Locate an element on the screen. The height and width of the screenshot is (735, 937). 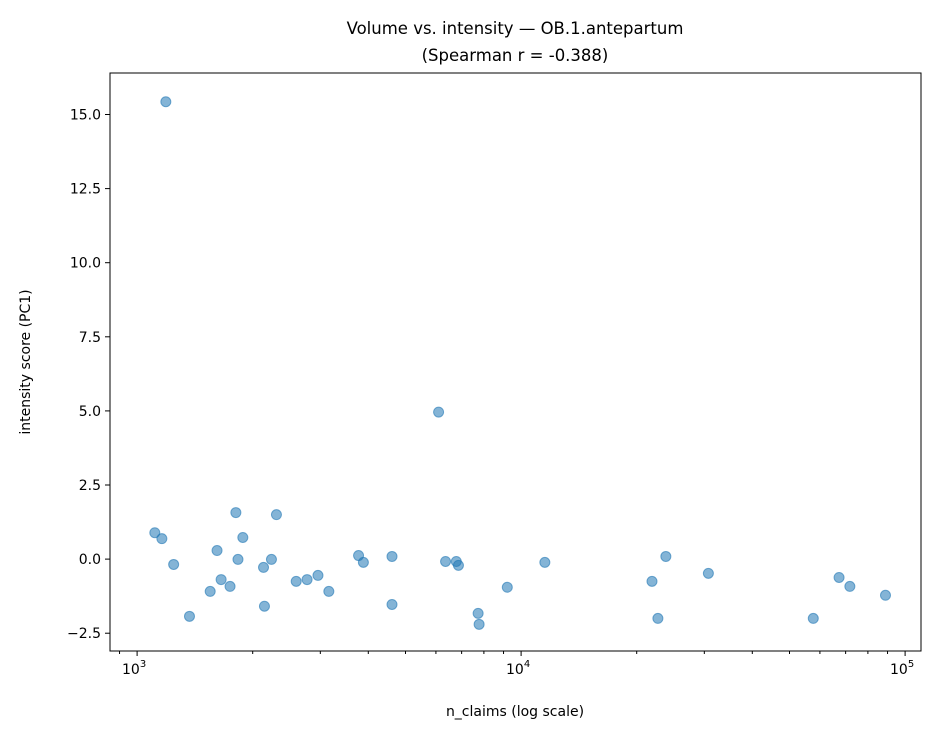
y-tick-label: 2.5 is located at coordinates (90, 486).